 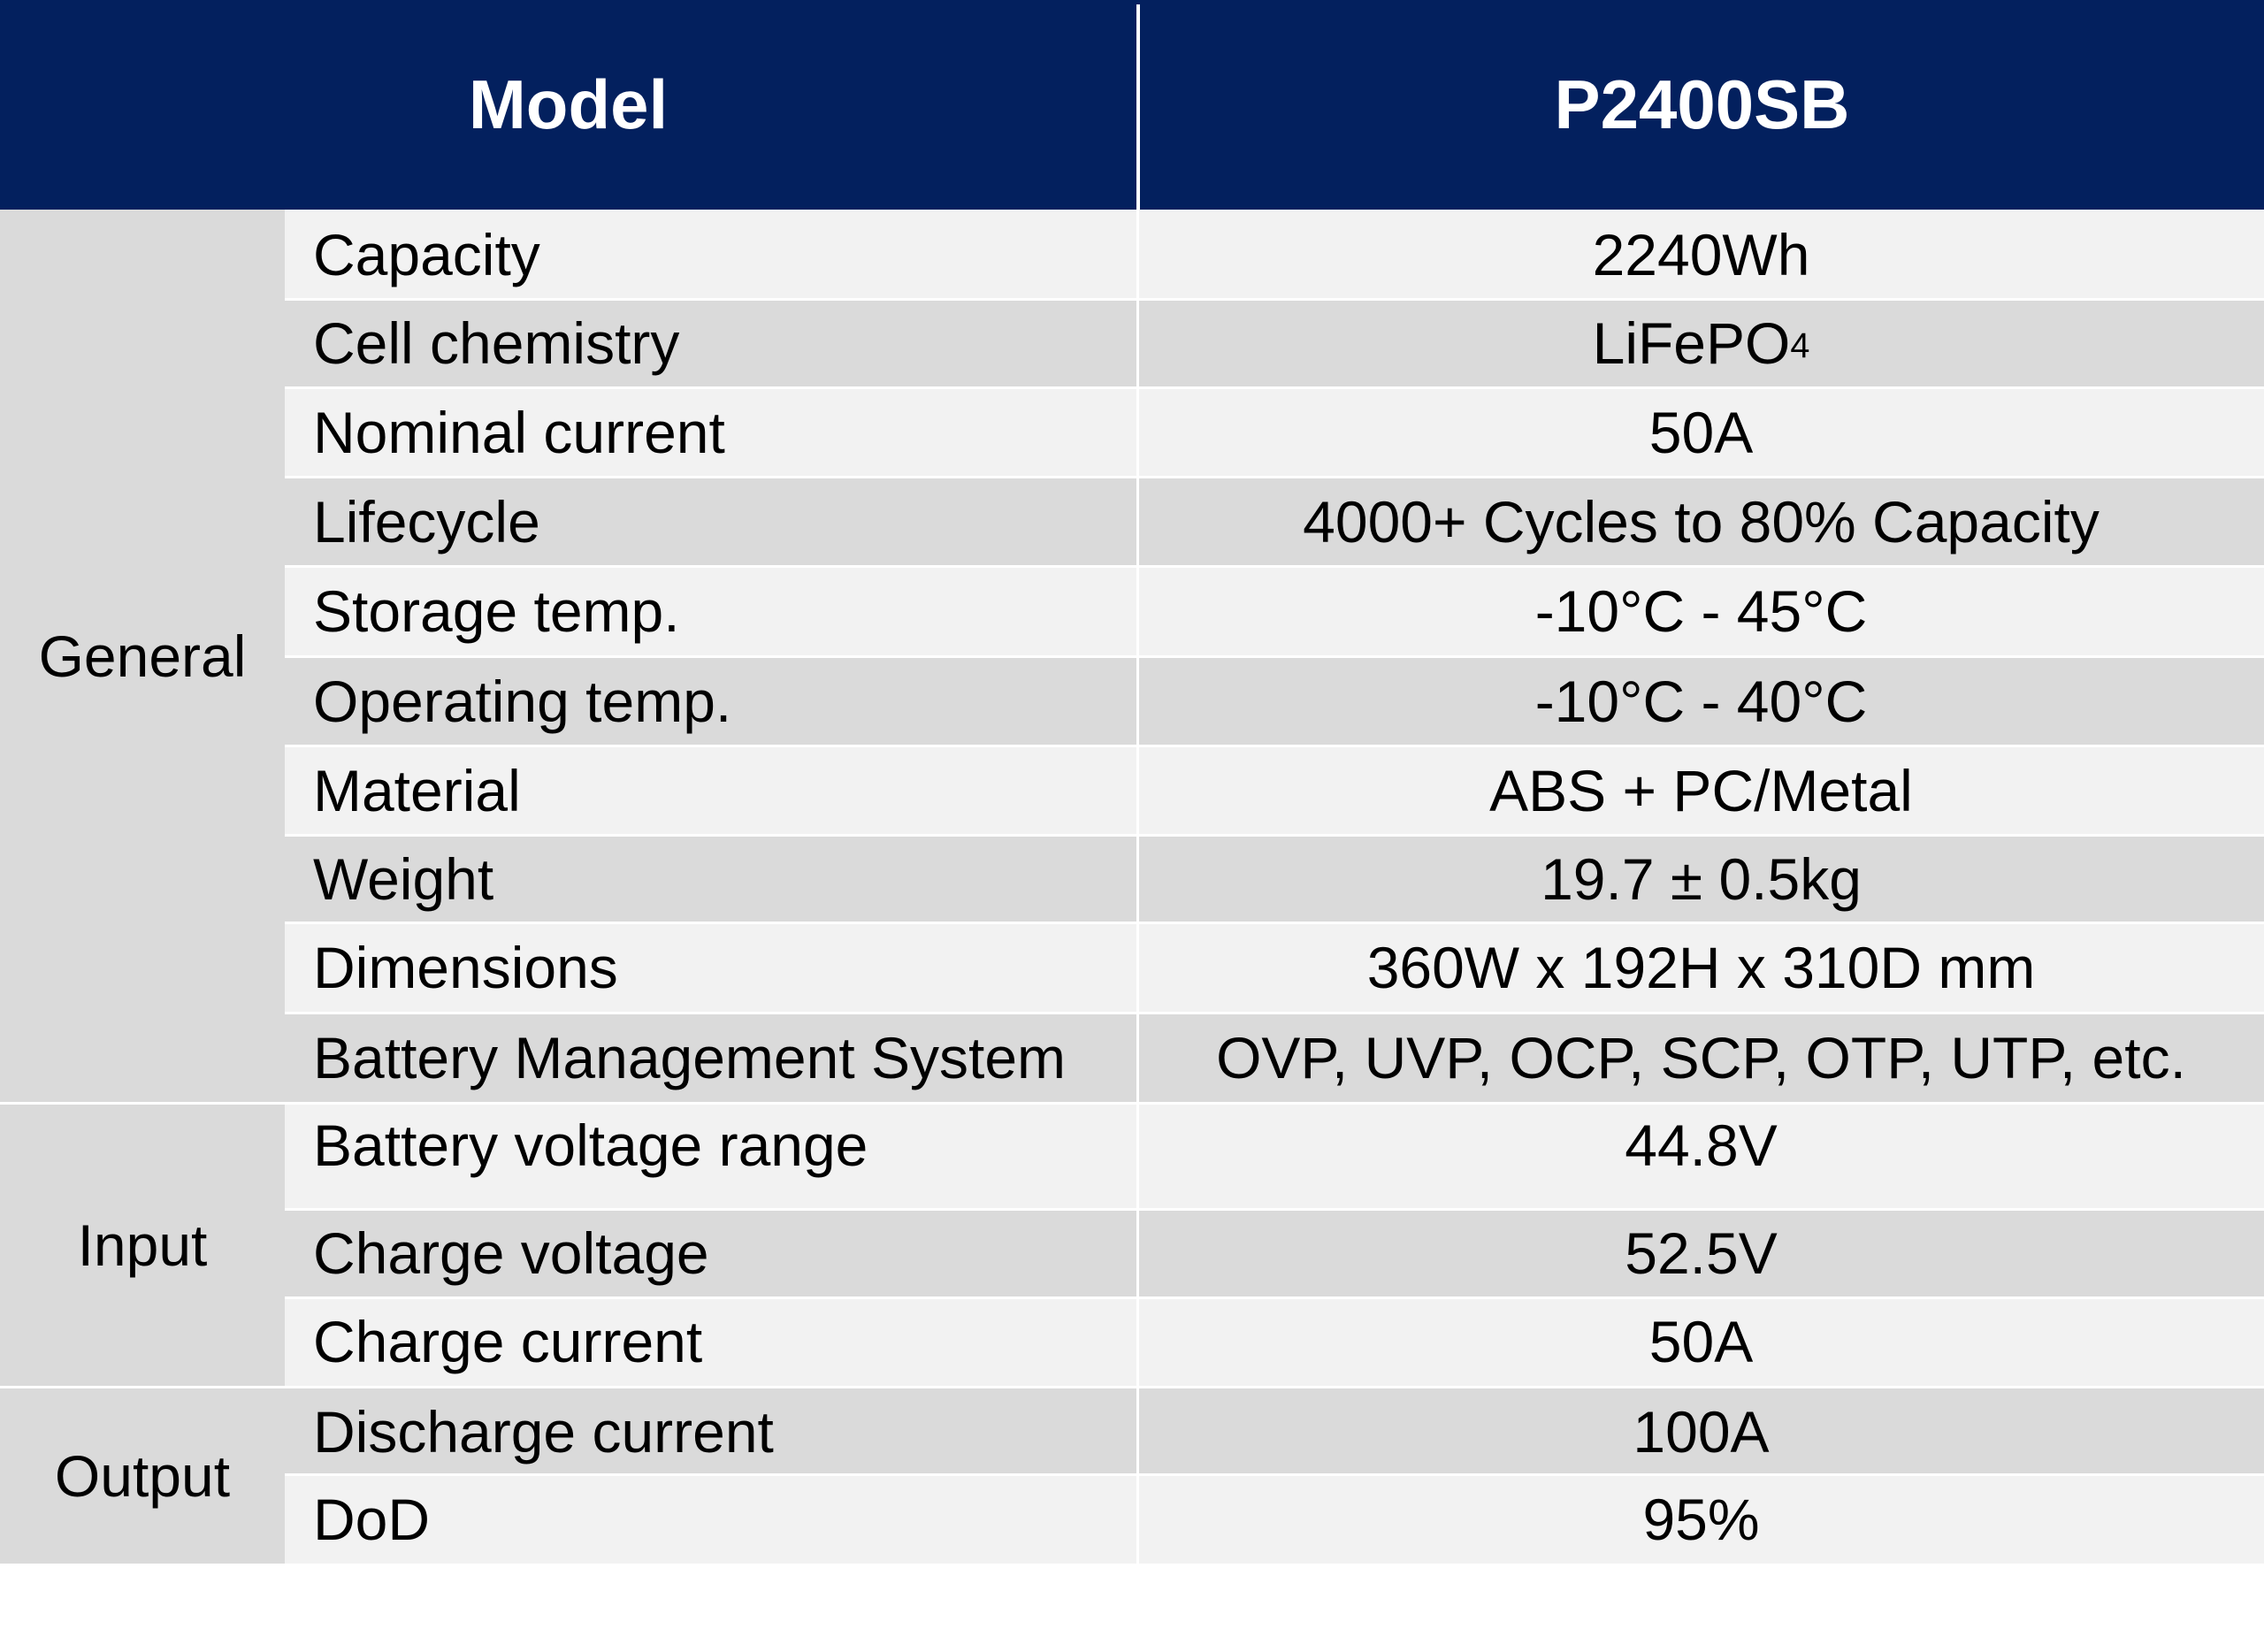 I want to click on row-label: Battery voltage range, so click(x=590, y=1146).